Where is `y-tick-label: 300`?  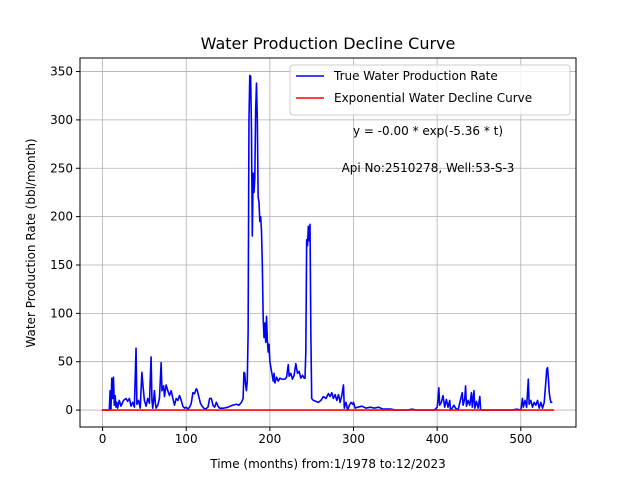 y-tick-label: 300 is located at coordinates (61, 120).